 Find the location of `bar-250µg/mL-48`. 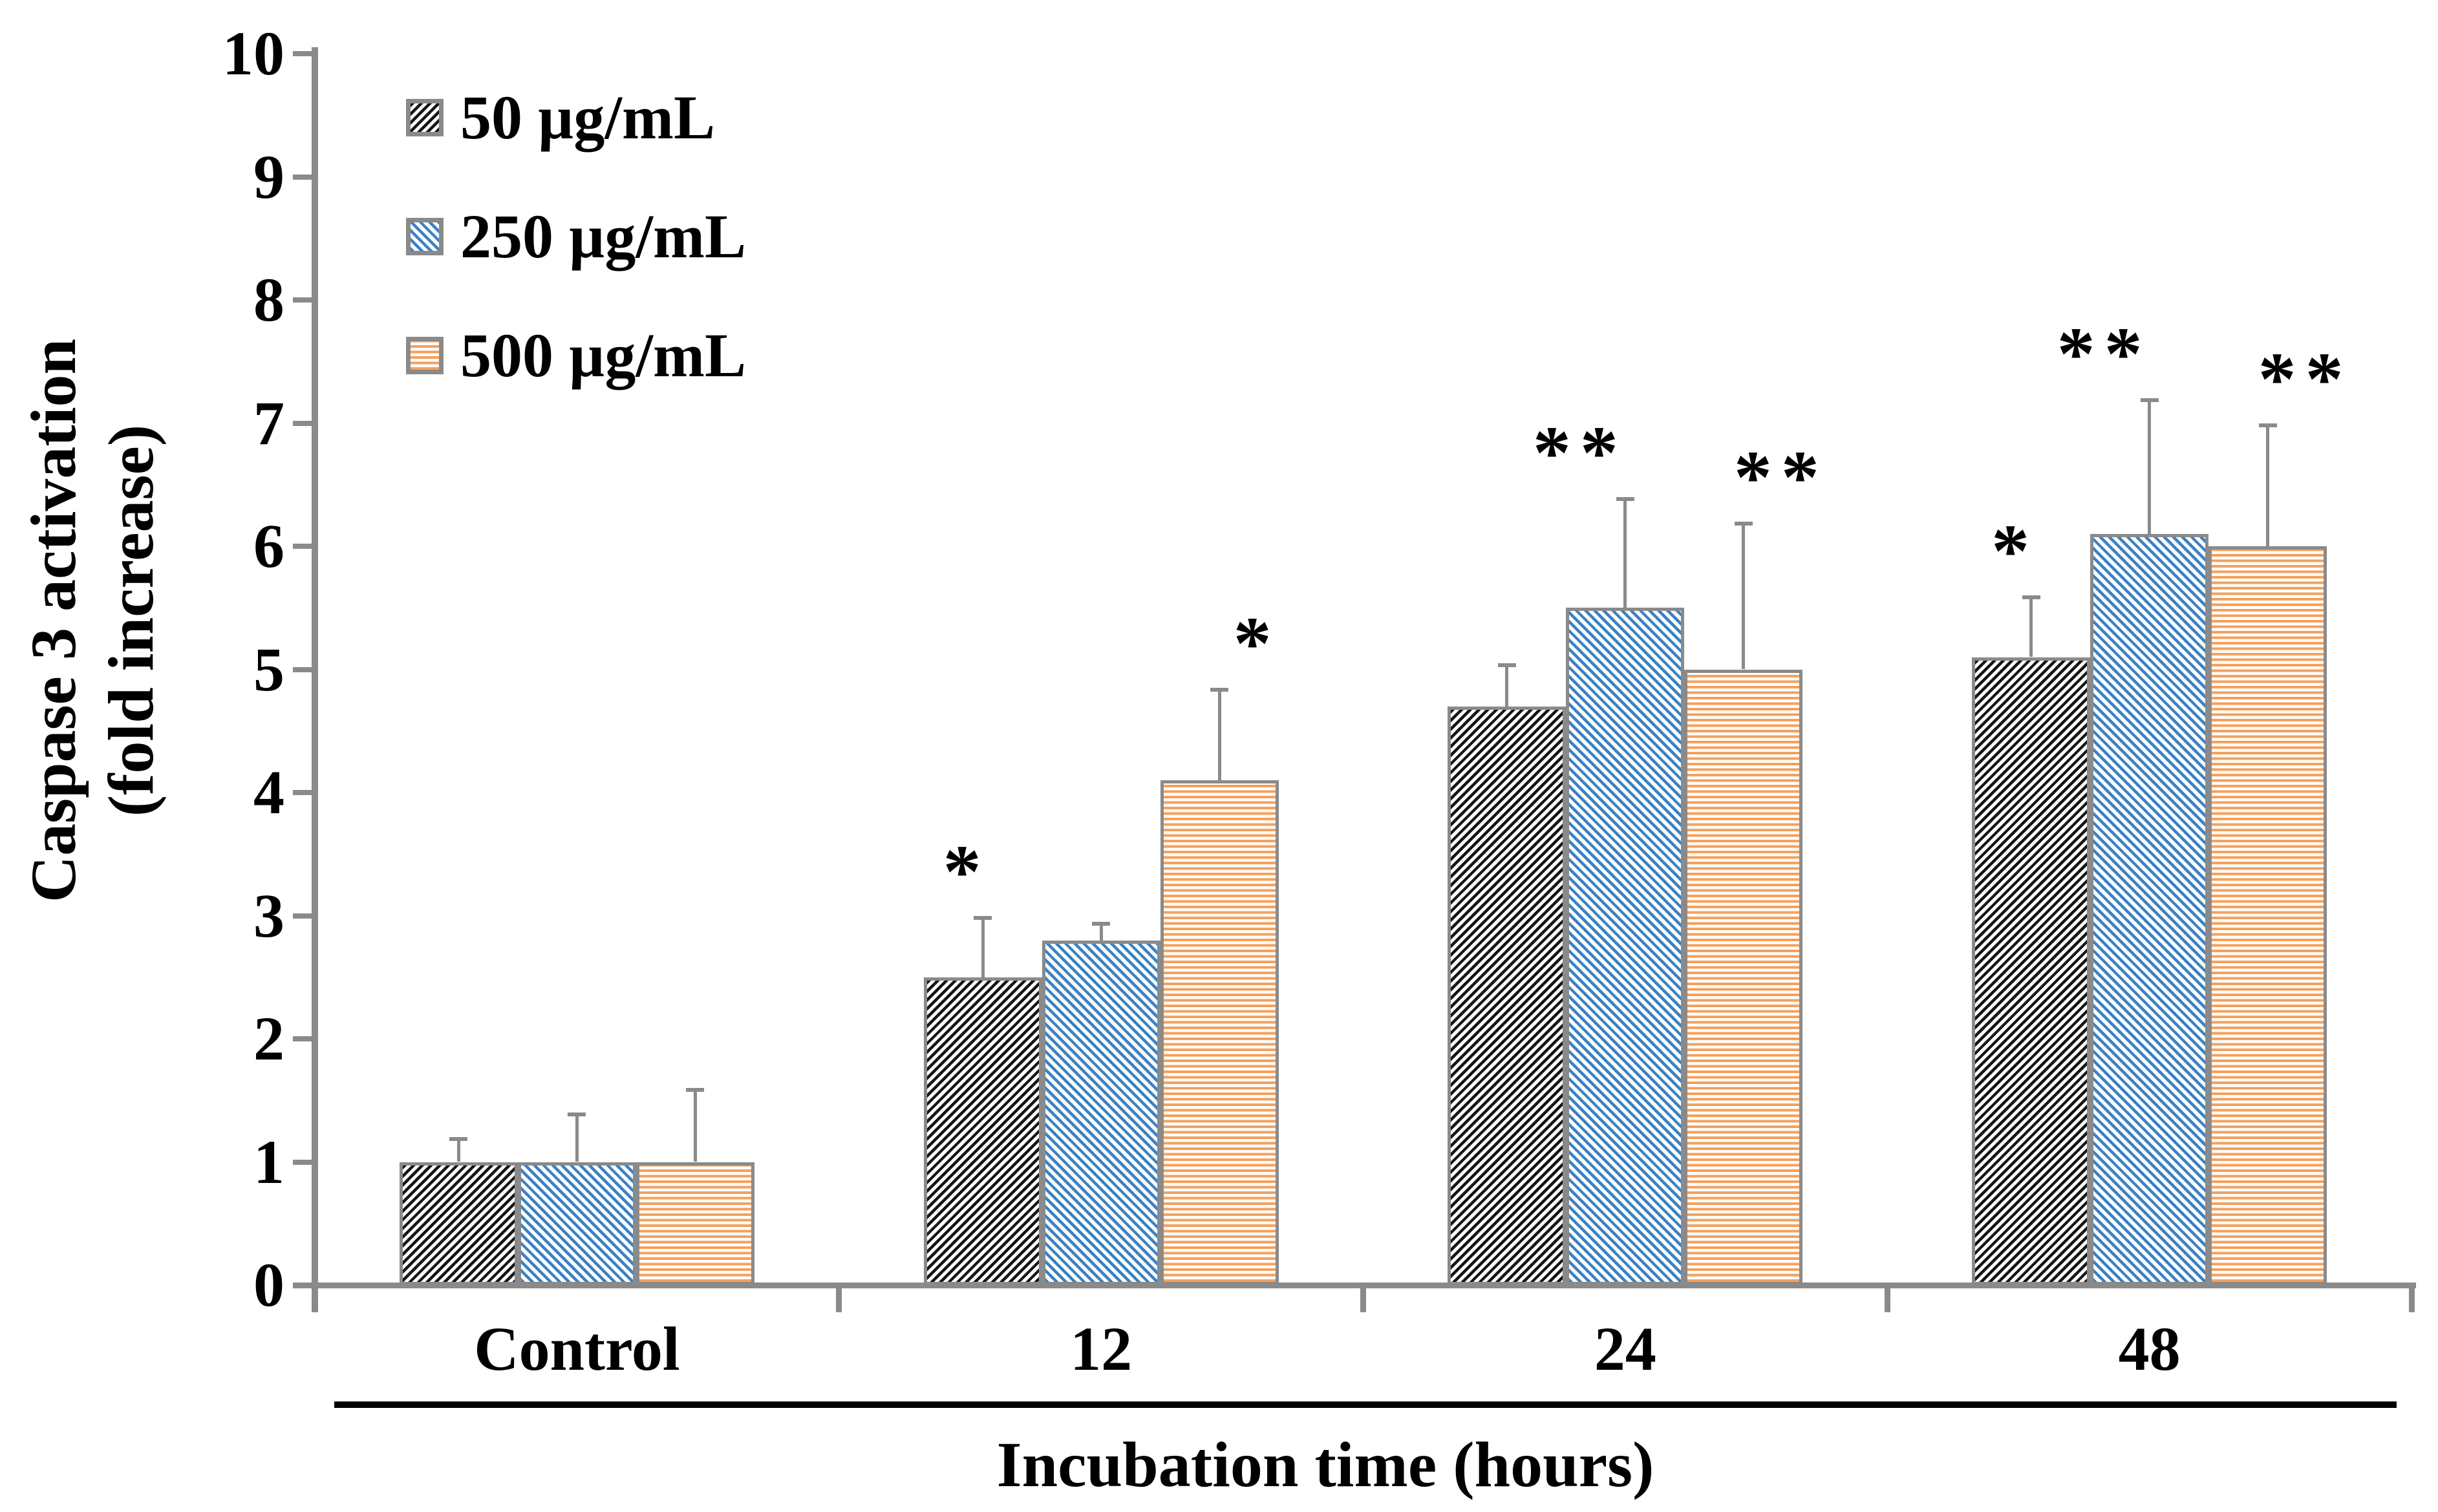

bar-250µg/mL-48 is located at coordinates (2149, 909).